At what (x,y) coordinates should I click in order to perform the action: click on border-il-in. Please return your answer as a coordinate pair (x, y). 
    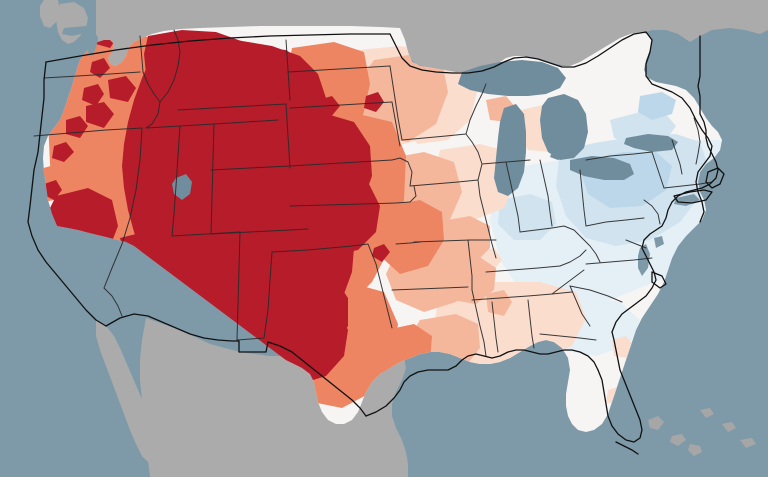
    Looking at the image, I should click on (513, 197).